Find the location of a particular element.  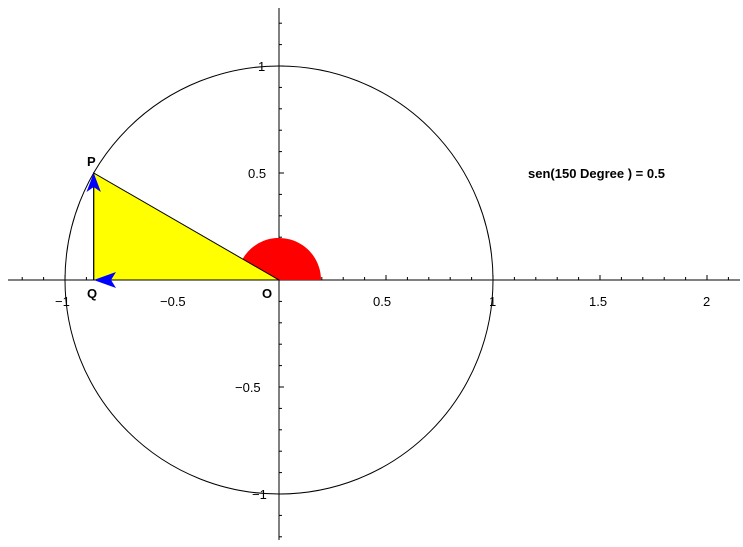

y-tick-label: −1 is located at coordinates (259, 494).